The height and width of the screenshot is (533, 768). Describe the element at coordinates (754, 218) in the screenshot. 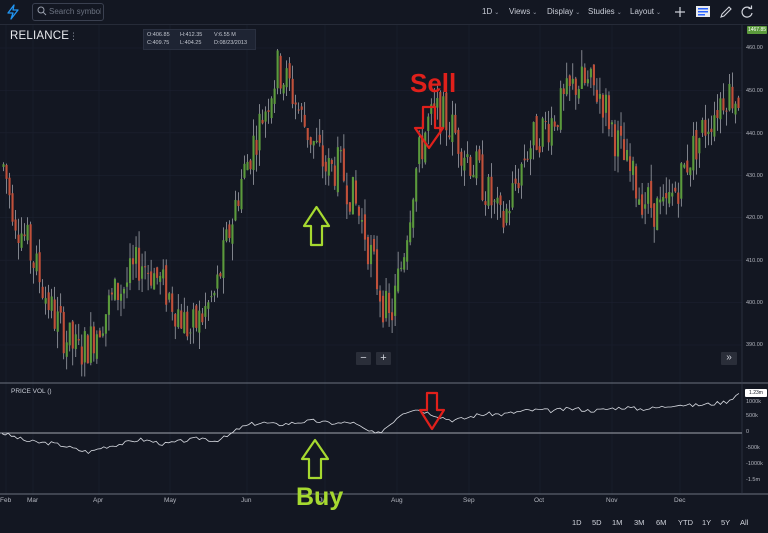

I see `price-axis-label: 420.00` at that location.